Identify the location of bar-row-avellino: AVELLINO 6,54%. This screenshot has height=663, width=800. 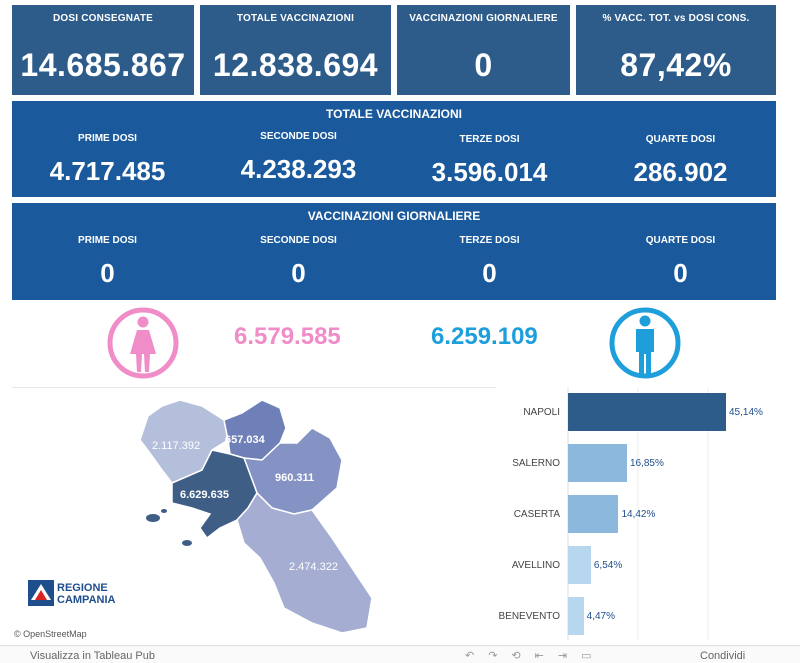
(636, 566).